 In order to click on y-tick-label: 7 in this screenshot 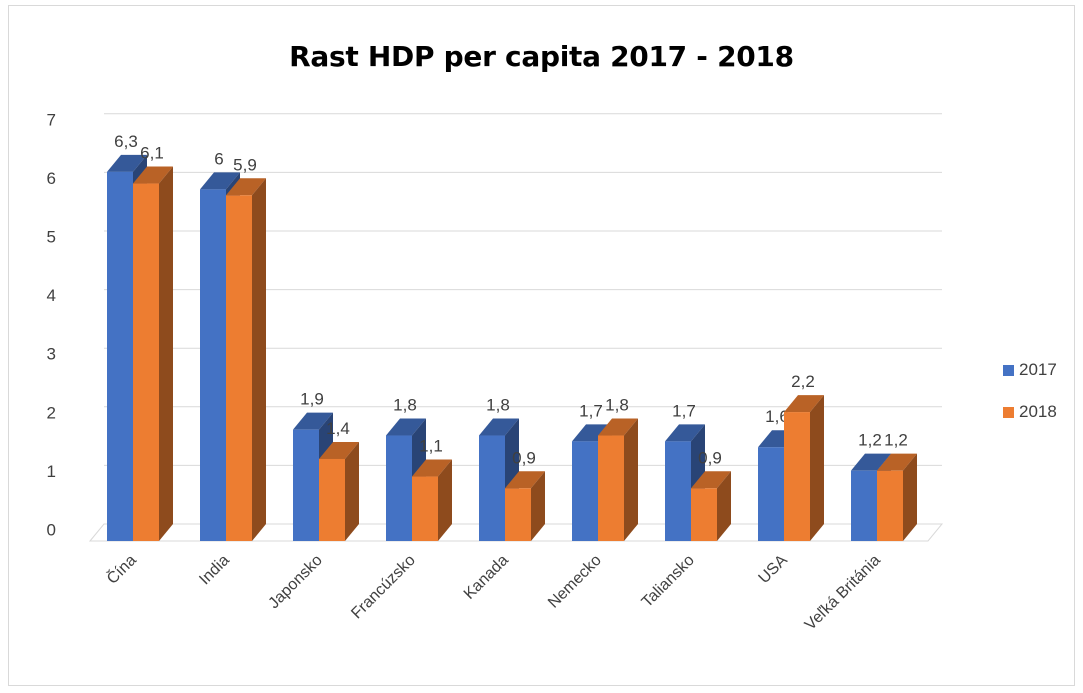, I will do `click(51, 119)`.